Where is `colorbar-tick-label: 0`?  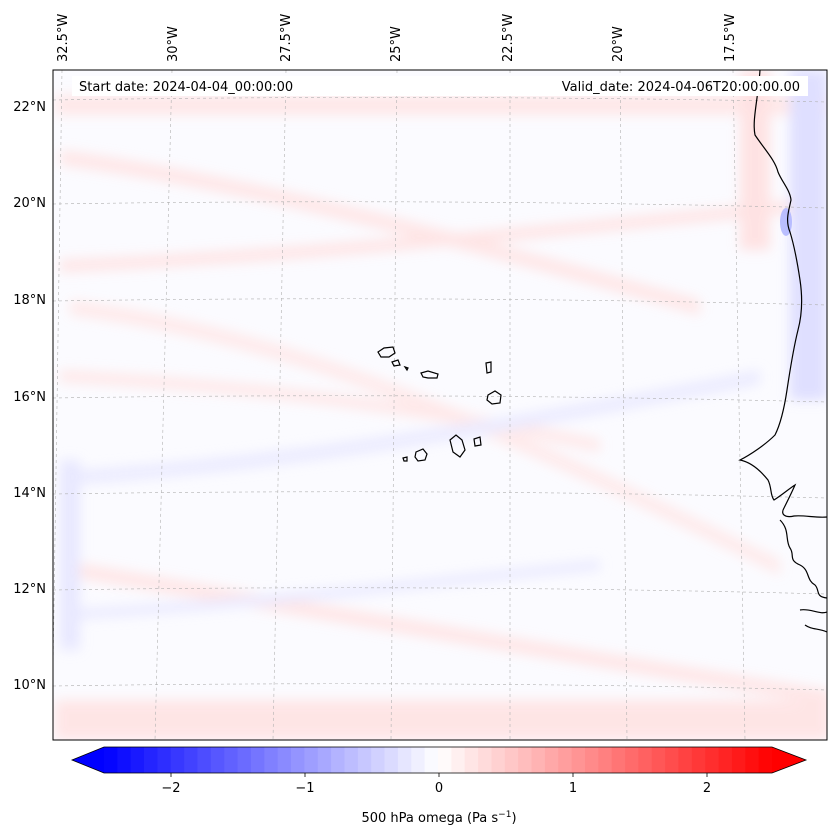
colorbar-tick-label: 0 is located at coordinates (439, 788).